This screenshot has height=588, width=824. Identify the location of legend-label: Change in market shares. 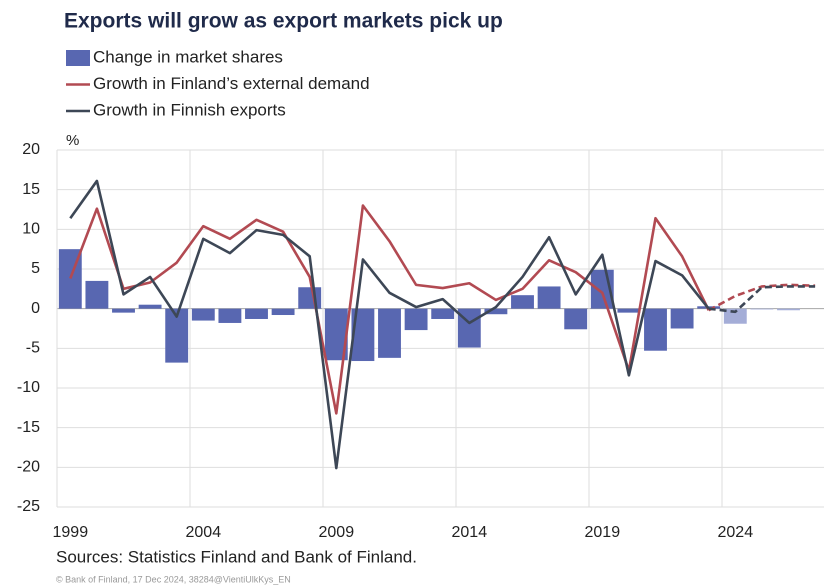
(188, 56).